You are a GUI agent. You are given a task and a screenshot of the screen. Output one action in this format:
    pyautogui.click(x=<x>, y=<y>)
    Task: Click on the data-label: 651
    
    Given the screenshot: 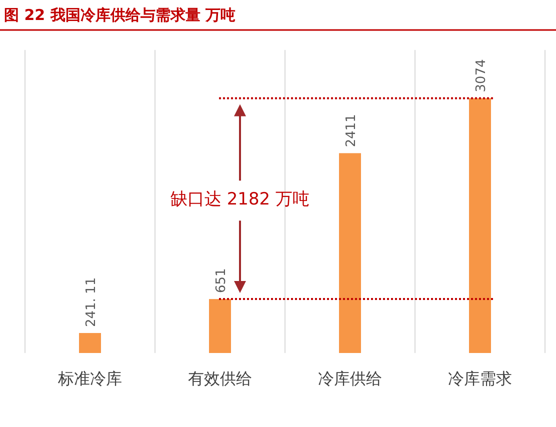 What is the action you would take?
    pyautogui.click(x=221, y=281)
    